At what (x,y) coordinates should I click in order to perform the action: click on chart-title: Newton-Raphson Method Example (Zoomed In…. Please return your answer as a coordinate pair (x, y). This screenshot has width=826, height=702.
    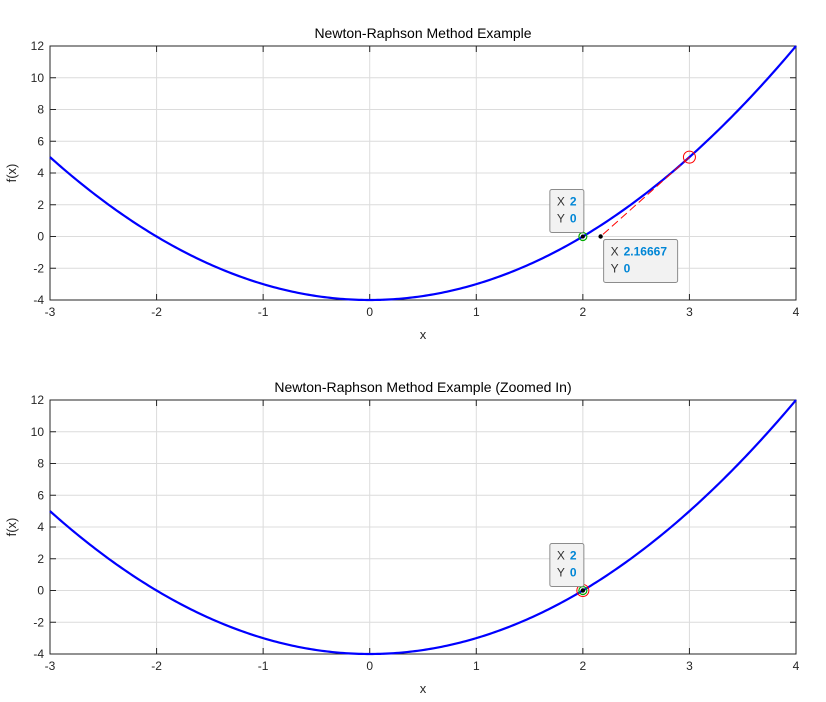
    Looking at the image, I should click on (422, 387).